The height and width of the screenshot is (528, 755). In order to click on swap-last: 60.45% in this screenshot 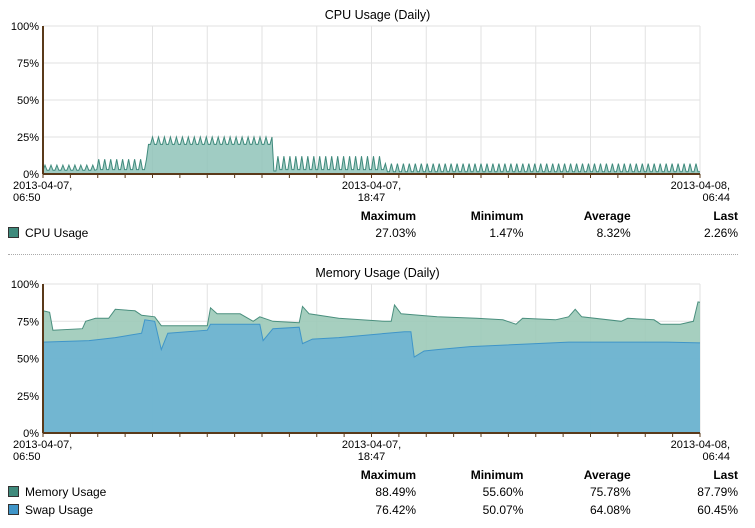, I will do `click(717, 510)`.